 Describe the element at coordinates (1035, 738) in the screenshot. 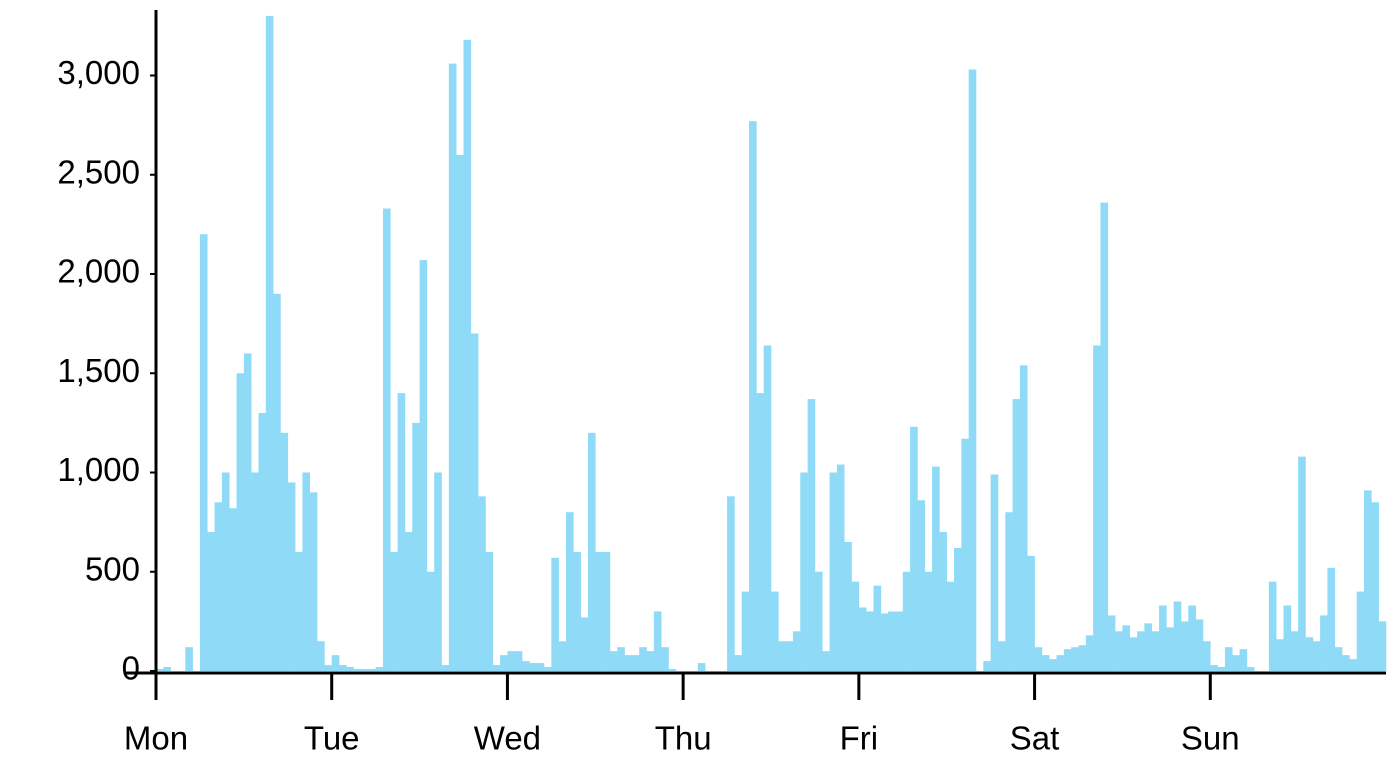

I see `x-tick-label: Sat` at that location.